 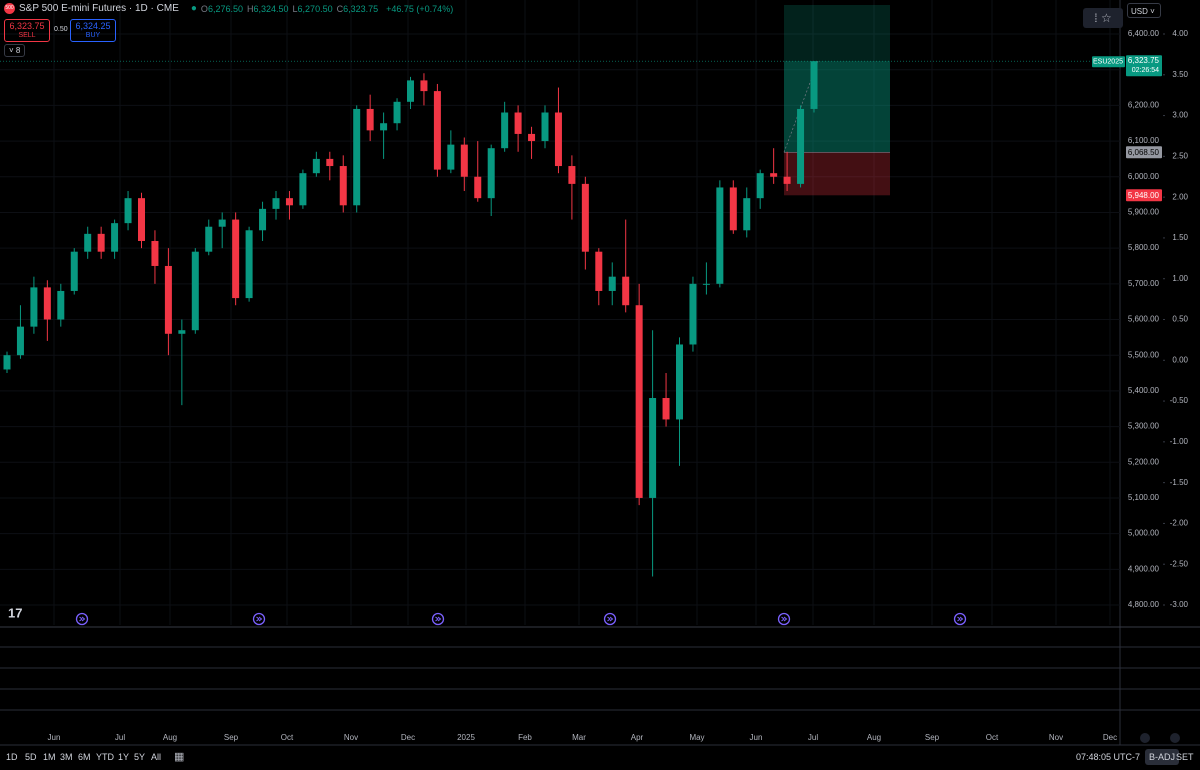 I want to click on x-tick-label: Jun, so click(x=54, y=737).